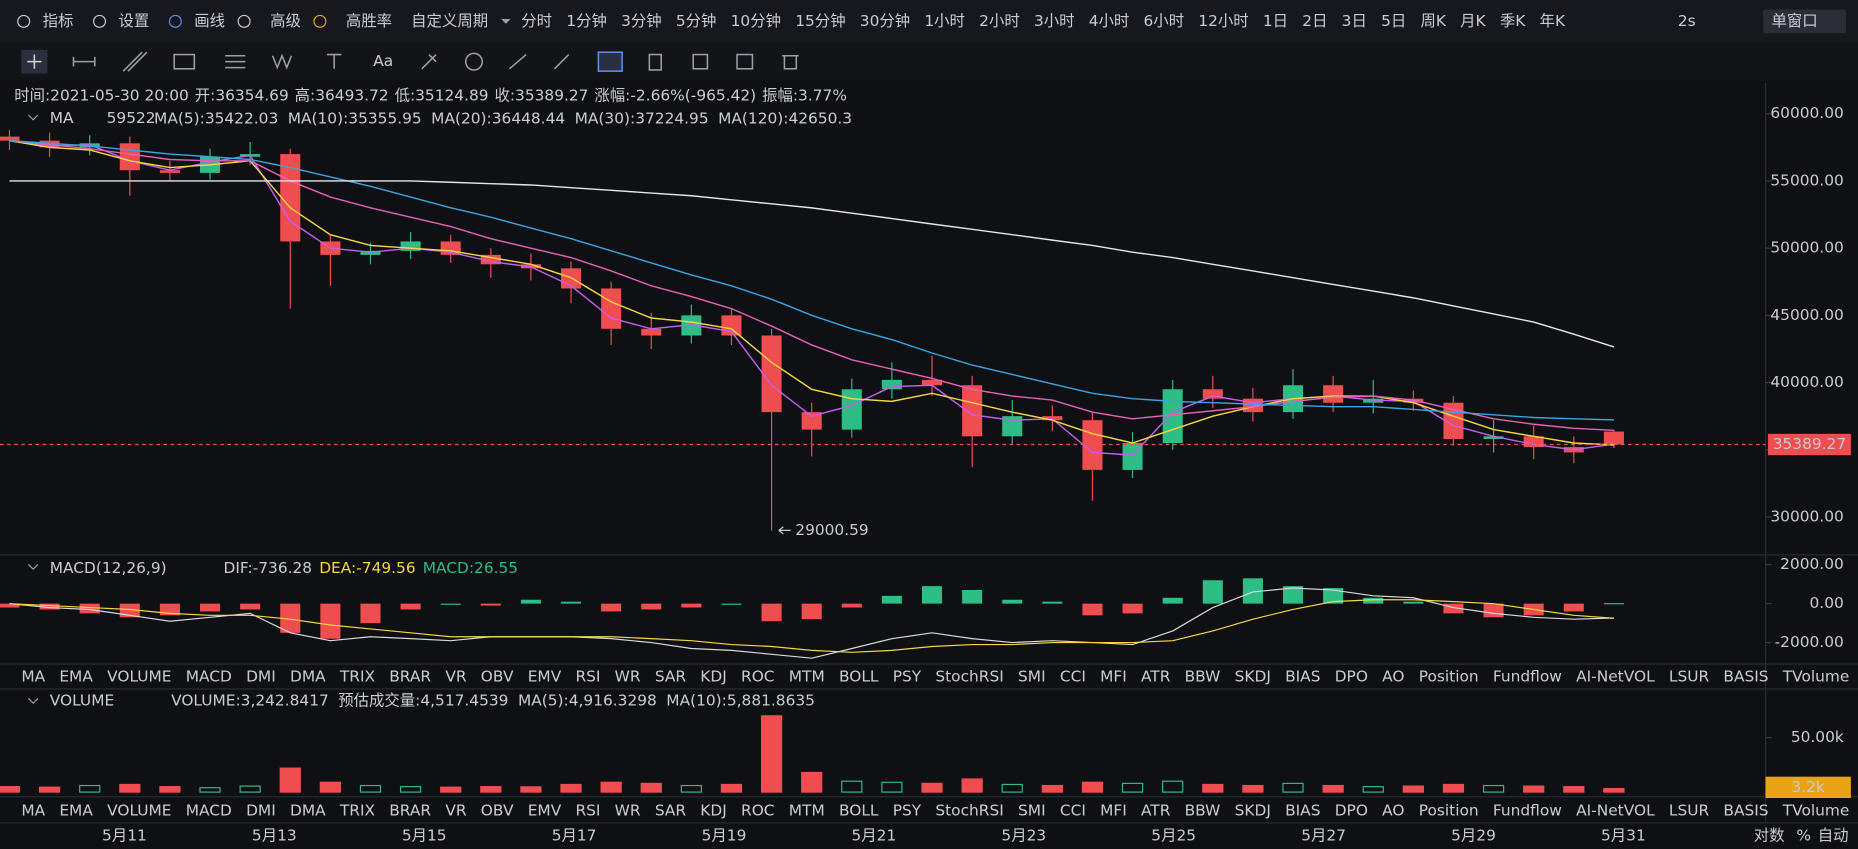 This screenshot has height=849, width=1858. I want to click on menu-item: 画线, so click(209, 21).